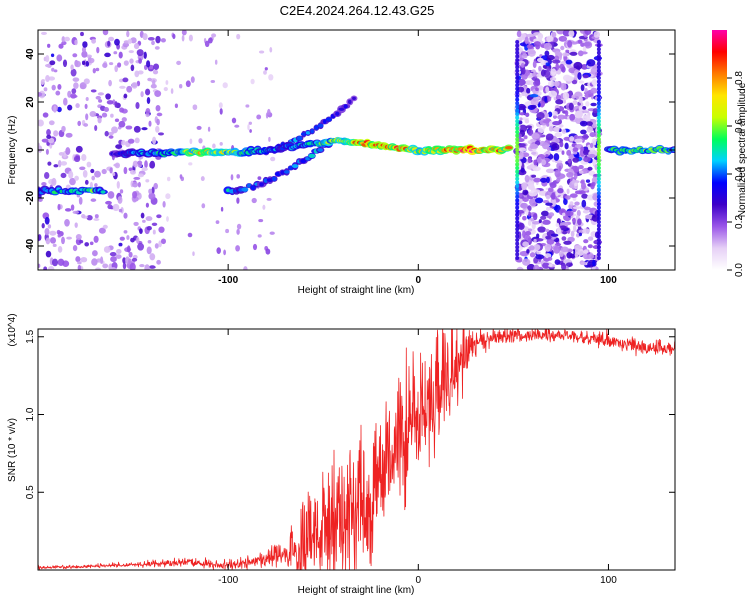 This screenshot has width=750, height=600. Describe the element at coordinates (739, 126) in the screenshot. I see `colorbar-tick-label: 0.6` at that location.